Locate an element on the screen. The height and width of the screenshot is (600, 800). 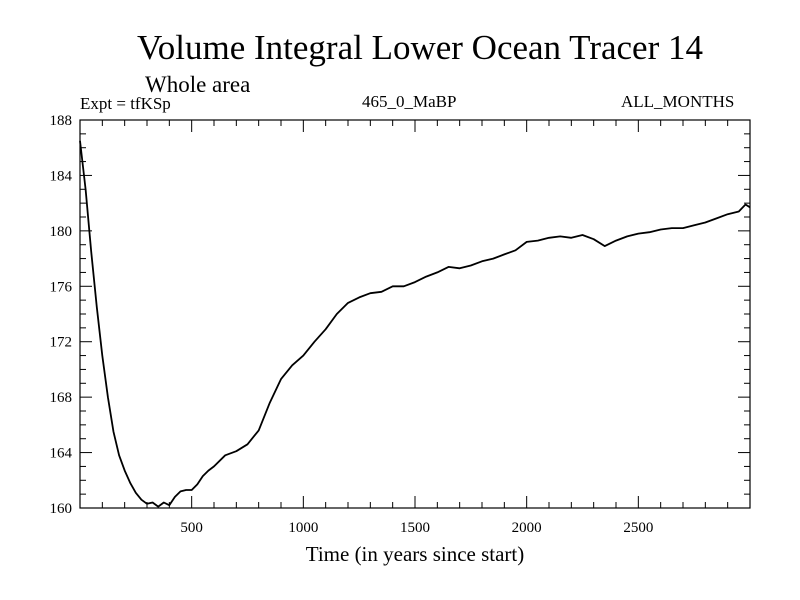
x-tick-label: 1000 is located at coordinates (303, 528).